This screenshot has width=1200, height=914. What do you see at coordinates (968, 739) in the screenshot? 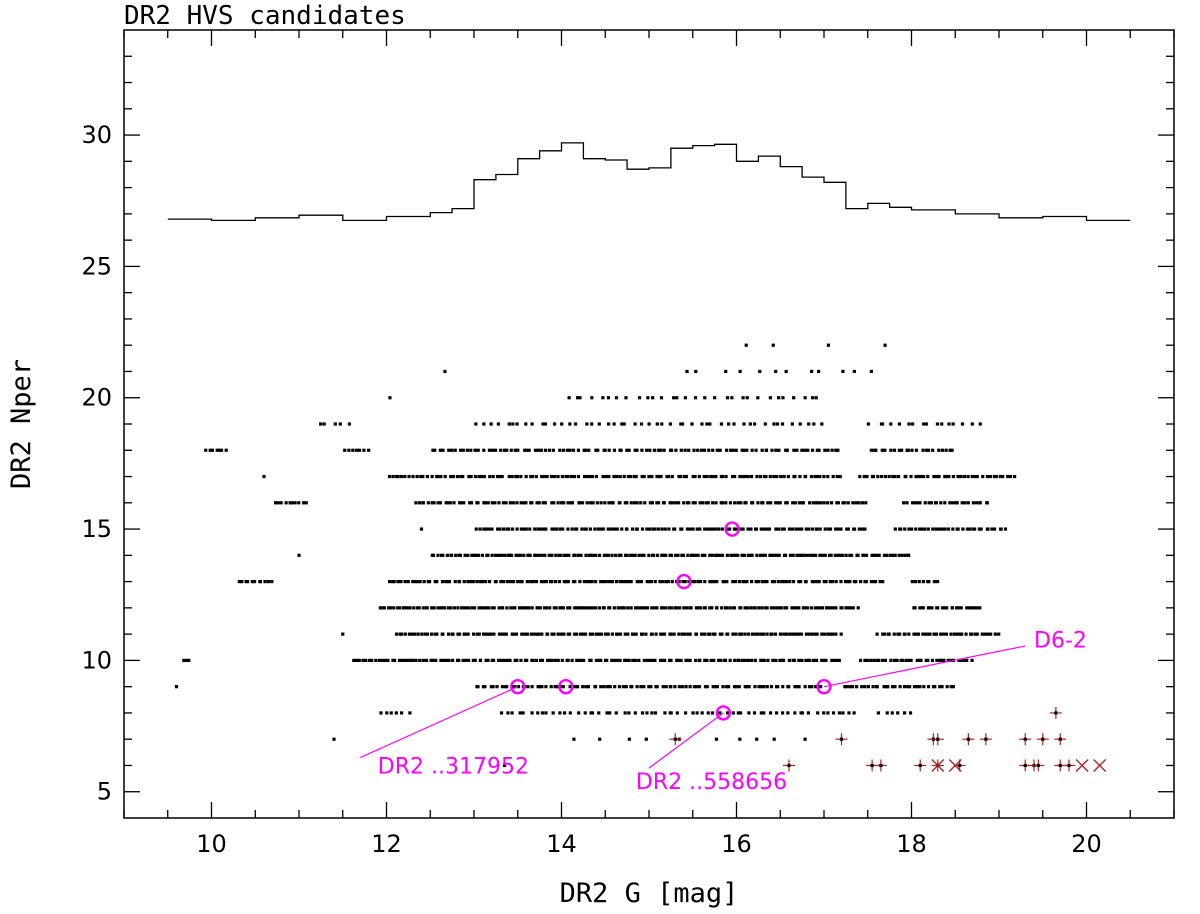
I see `red-plus-center` at bounding box center [968, 739].